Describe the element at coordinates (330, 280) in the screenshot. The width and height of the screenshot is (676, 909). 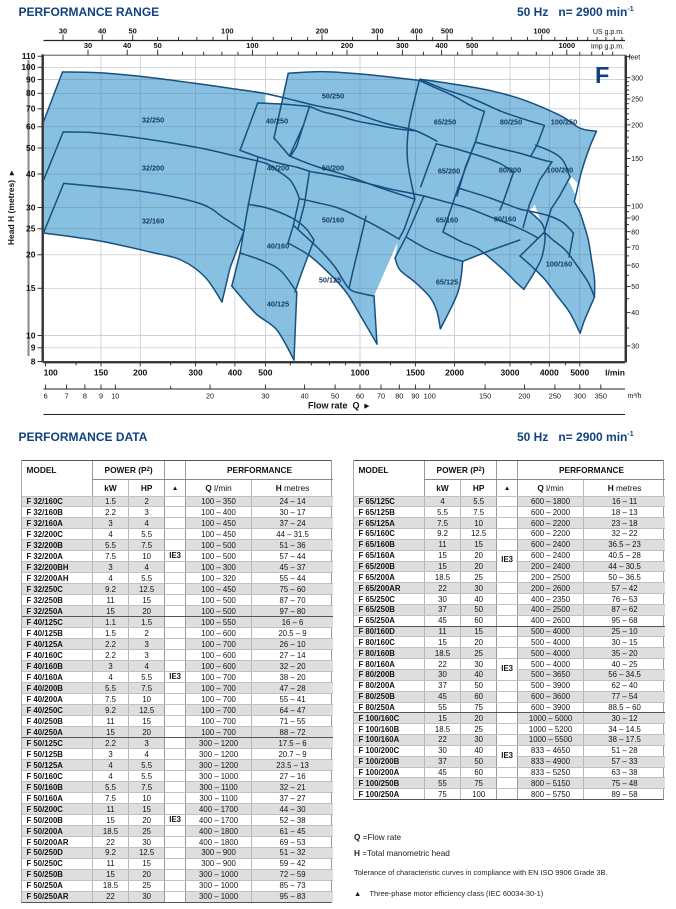
I see `svg-text: 50/125` at that location.